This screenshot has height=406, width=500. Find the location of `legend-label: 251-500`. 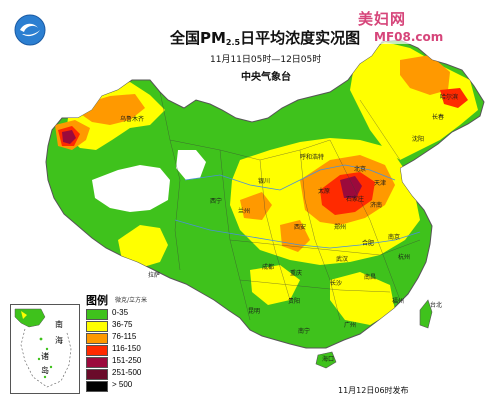

legend-label: 251-500 is located at coordinates (127, 372).